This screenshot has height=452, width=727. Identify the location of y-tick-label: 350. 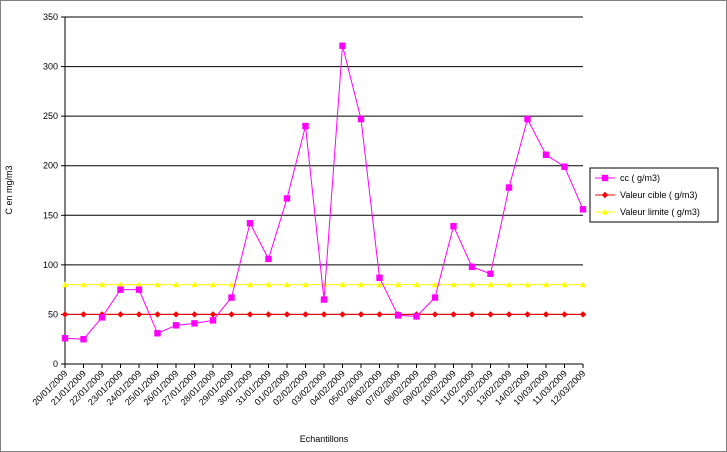
(50, 17).